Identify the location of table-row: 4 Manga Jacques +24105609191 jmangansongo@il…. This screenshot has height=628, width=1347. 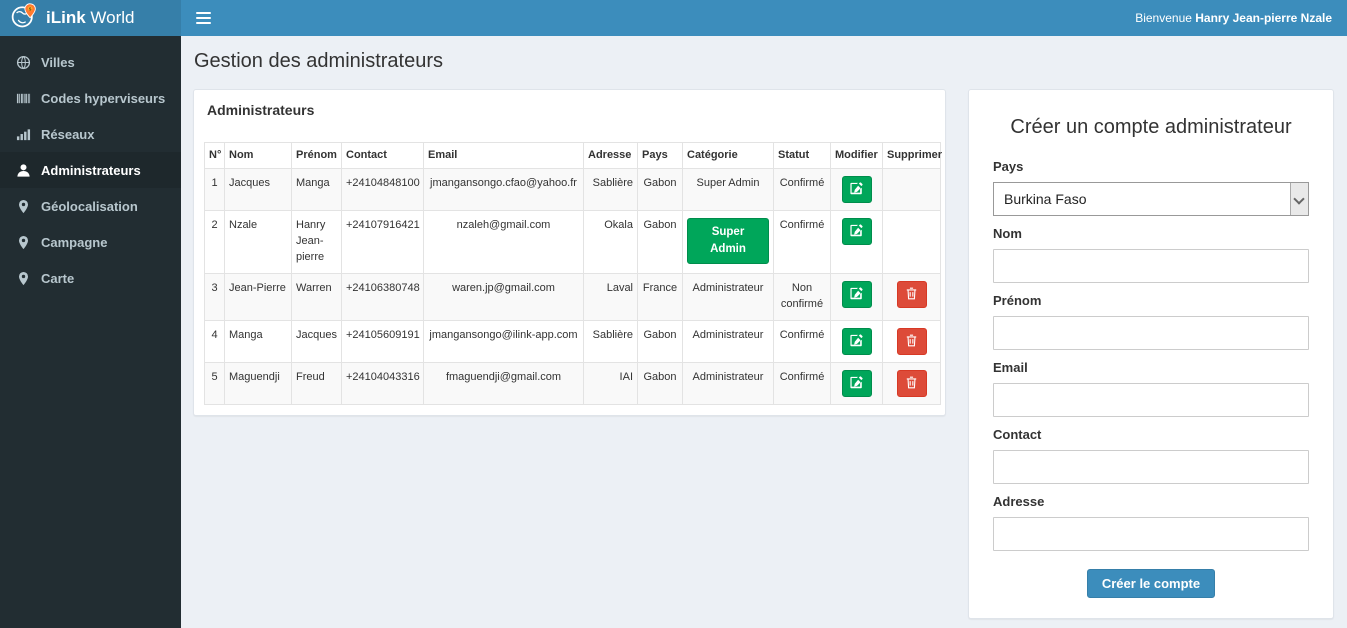
(572, 342).